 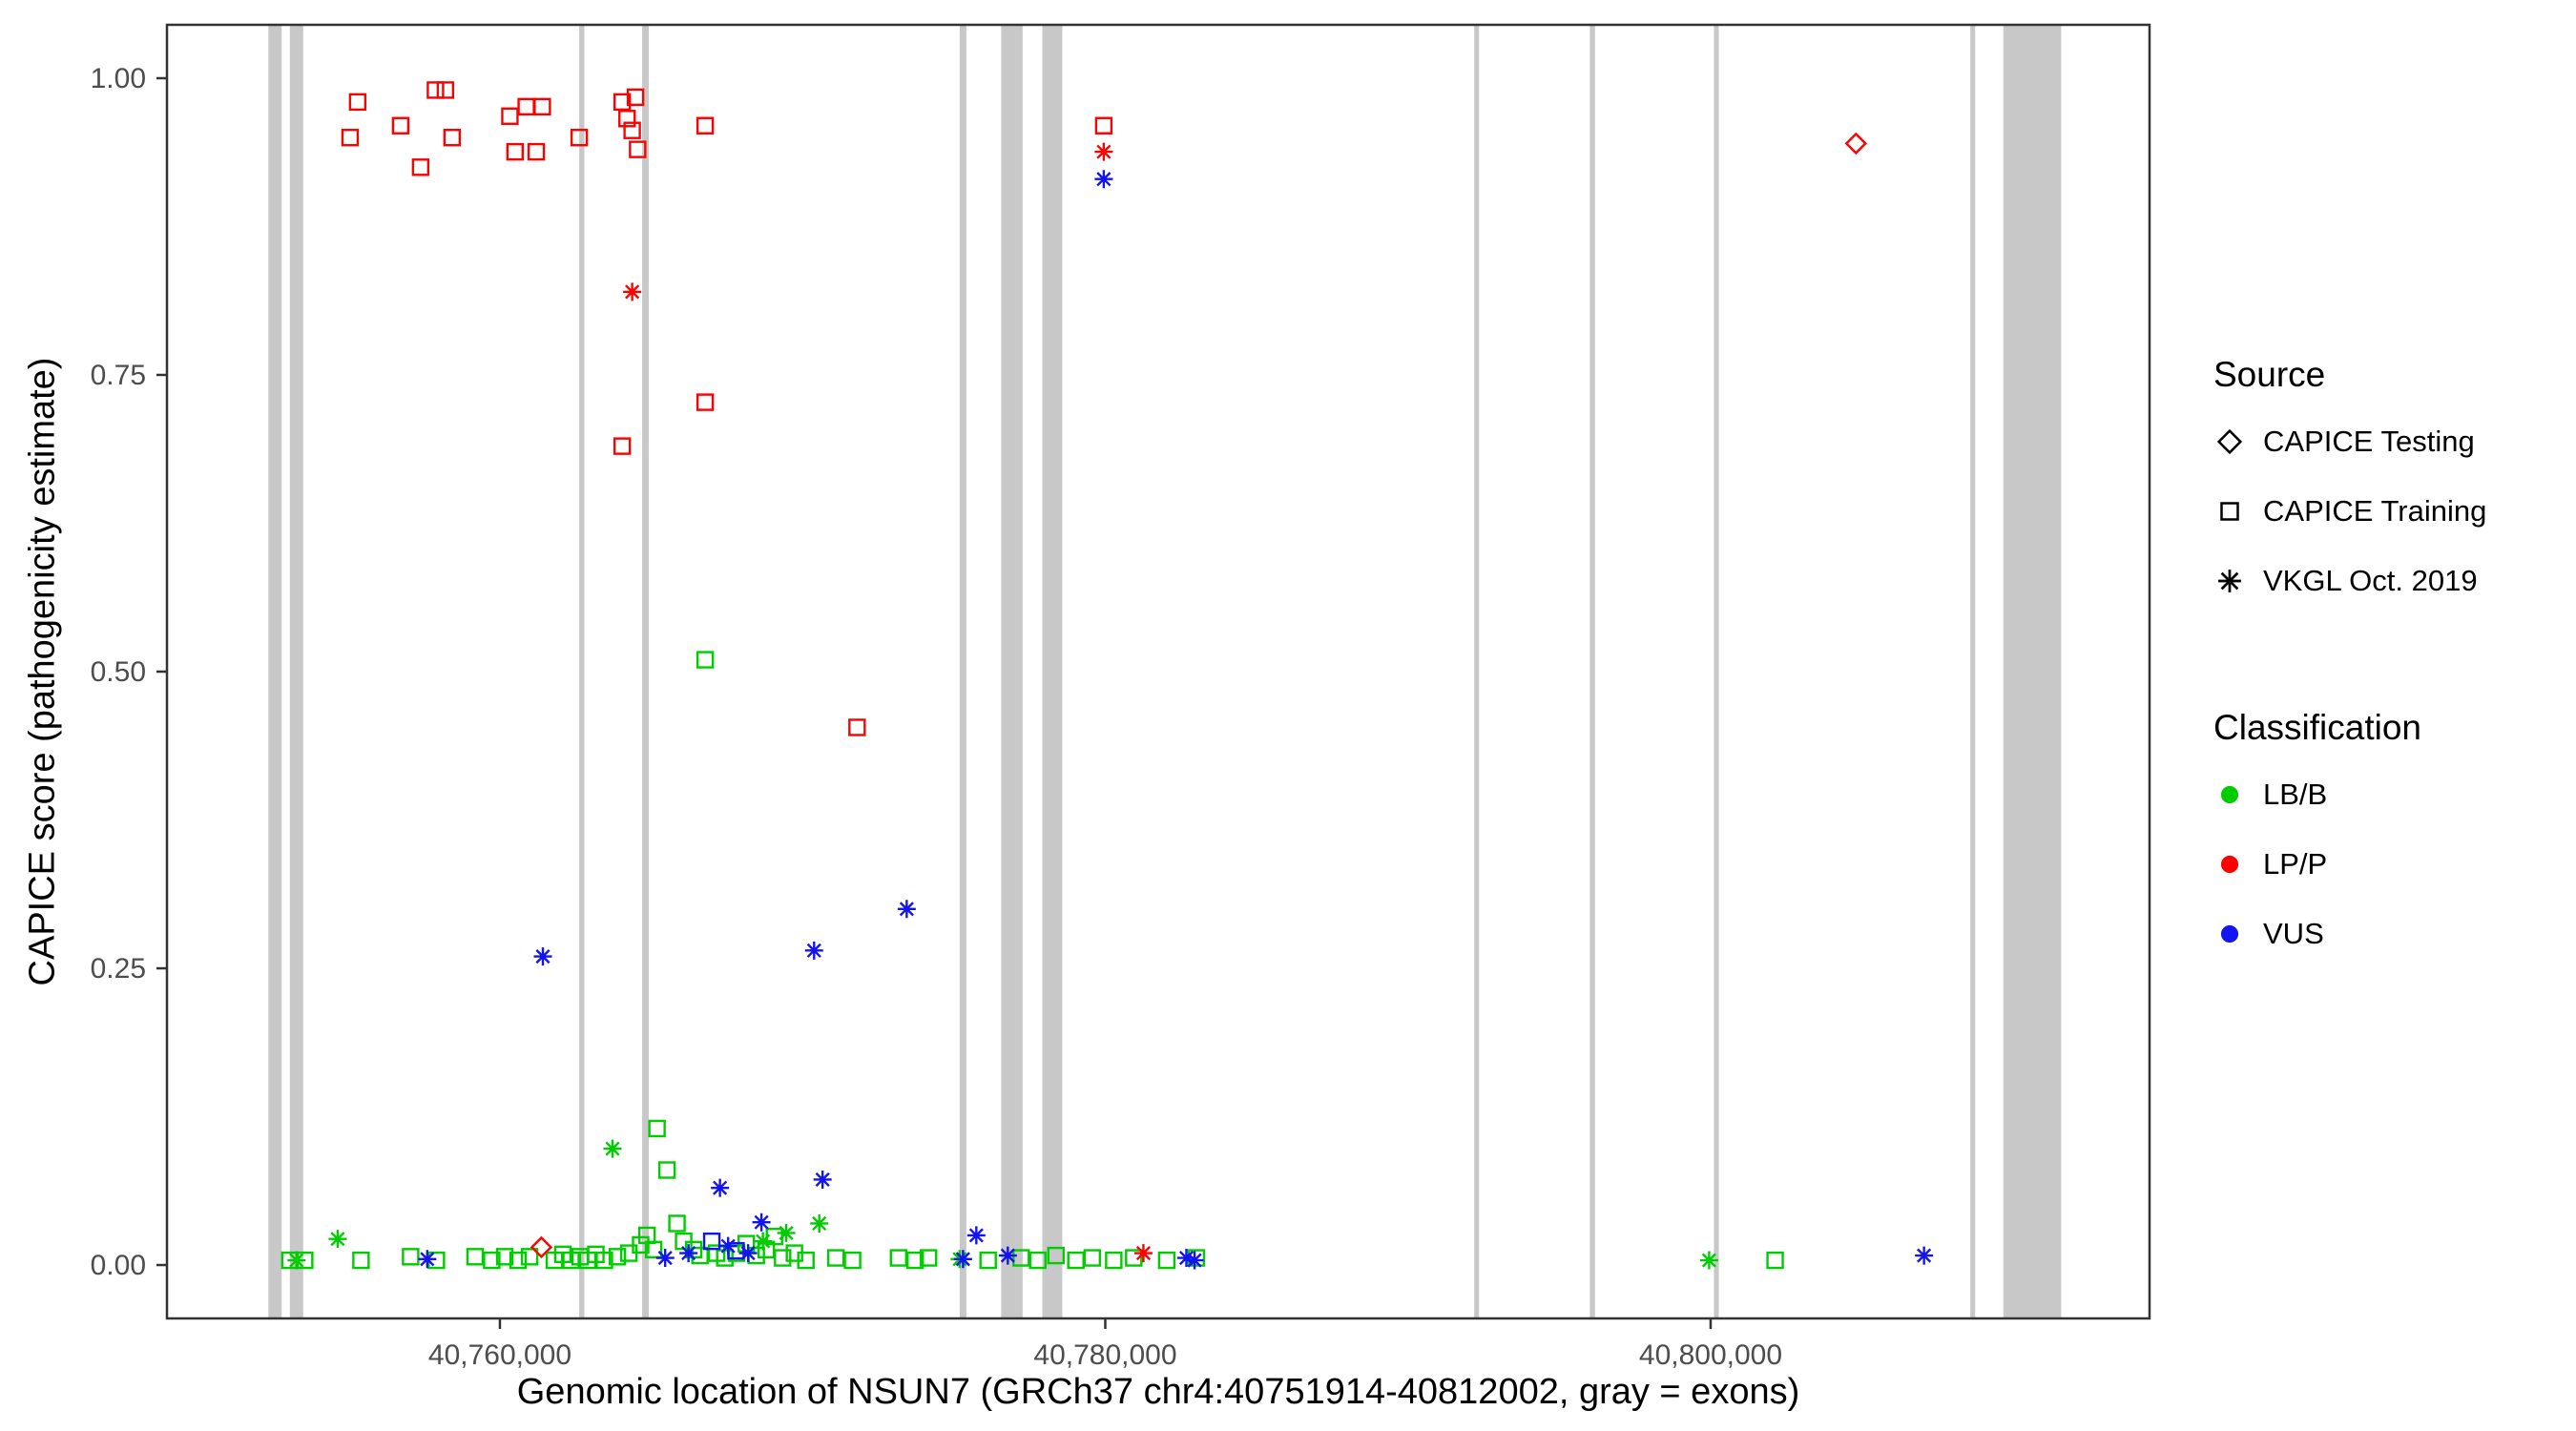 What do you see at coordinates (2229, 441) in the screenshot?
I see `diamond-icon` at bounding box center [2229, 441].